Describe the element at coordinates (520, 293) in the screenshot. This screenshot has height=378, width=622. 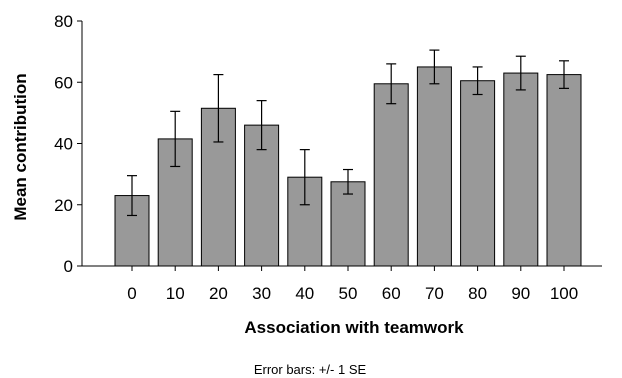
I see `x-tick-label-90: 90` at that location.